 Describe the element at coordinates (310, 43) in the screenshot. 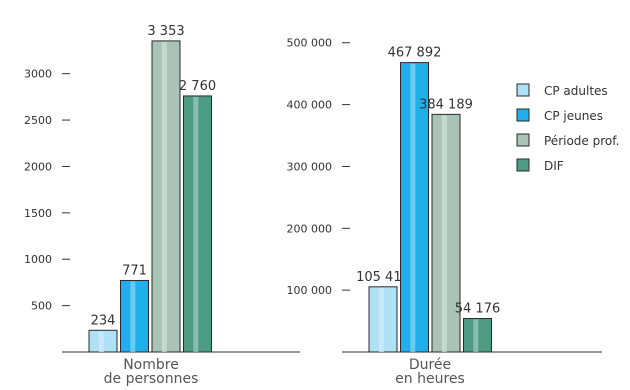

I see `y-tick-label: 500 000` at that location.